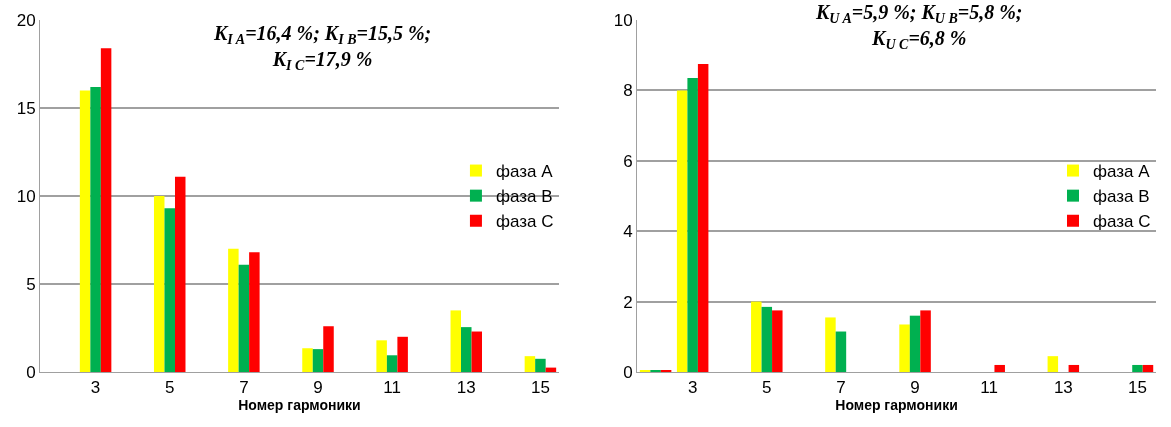 The height and width of the screenshot is (427, 1171). What do you see at coordinates (628, 91) in the screenshot?
I see `y-tick-label: 8` at bounding box center [628, 91].